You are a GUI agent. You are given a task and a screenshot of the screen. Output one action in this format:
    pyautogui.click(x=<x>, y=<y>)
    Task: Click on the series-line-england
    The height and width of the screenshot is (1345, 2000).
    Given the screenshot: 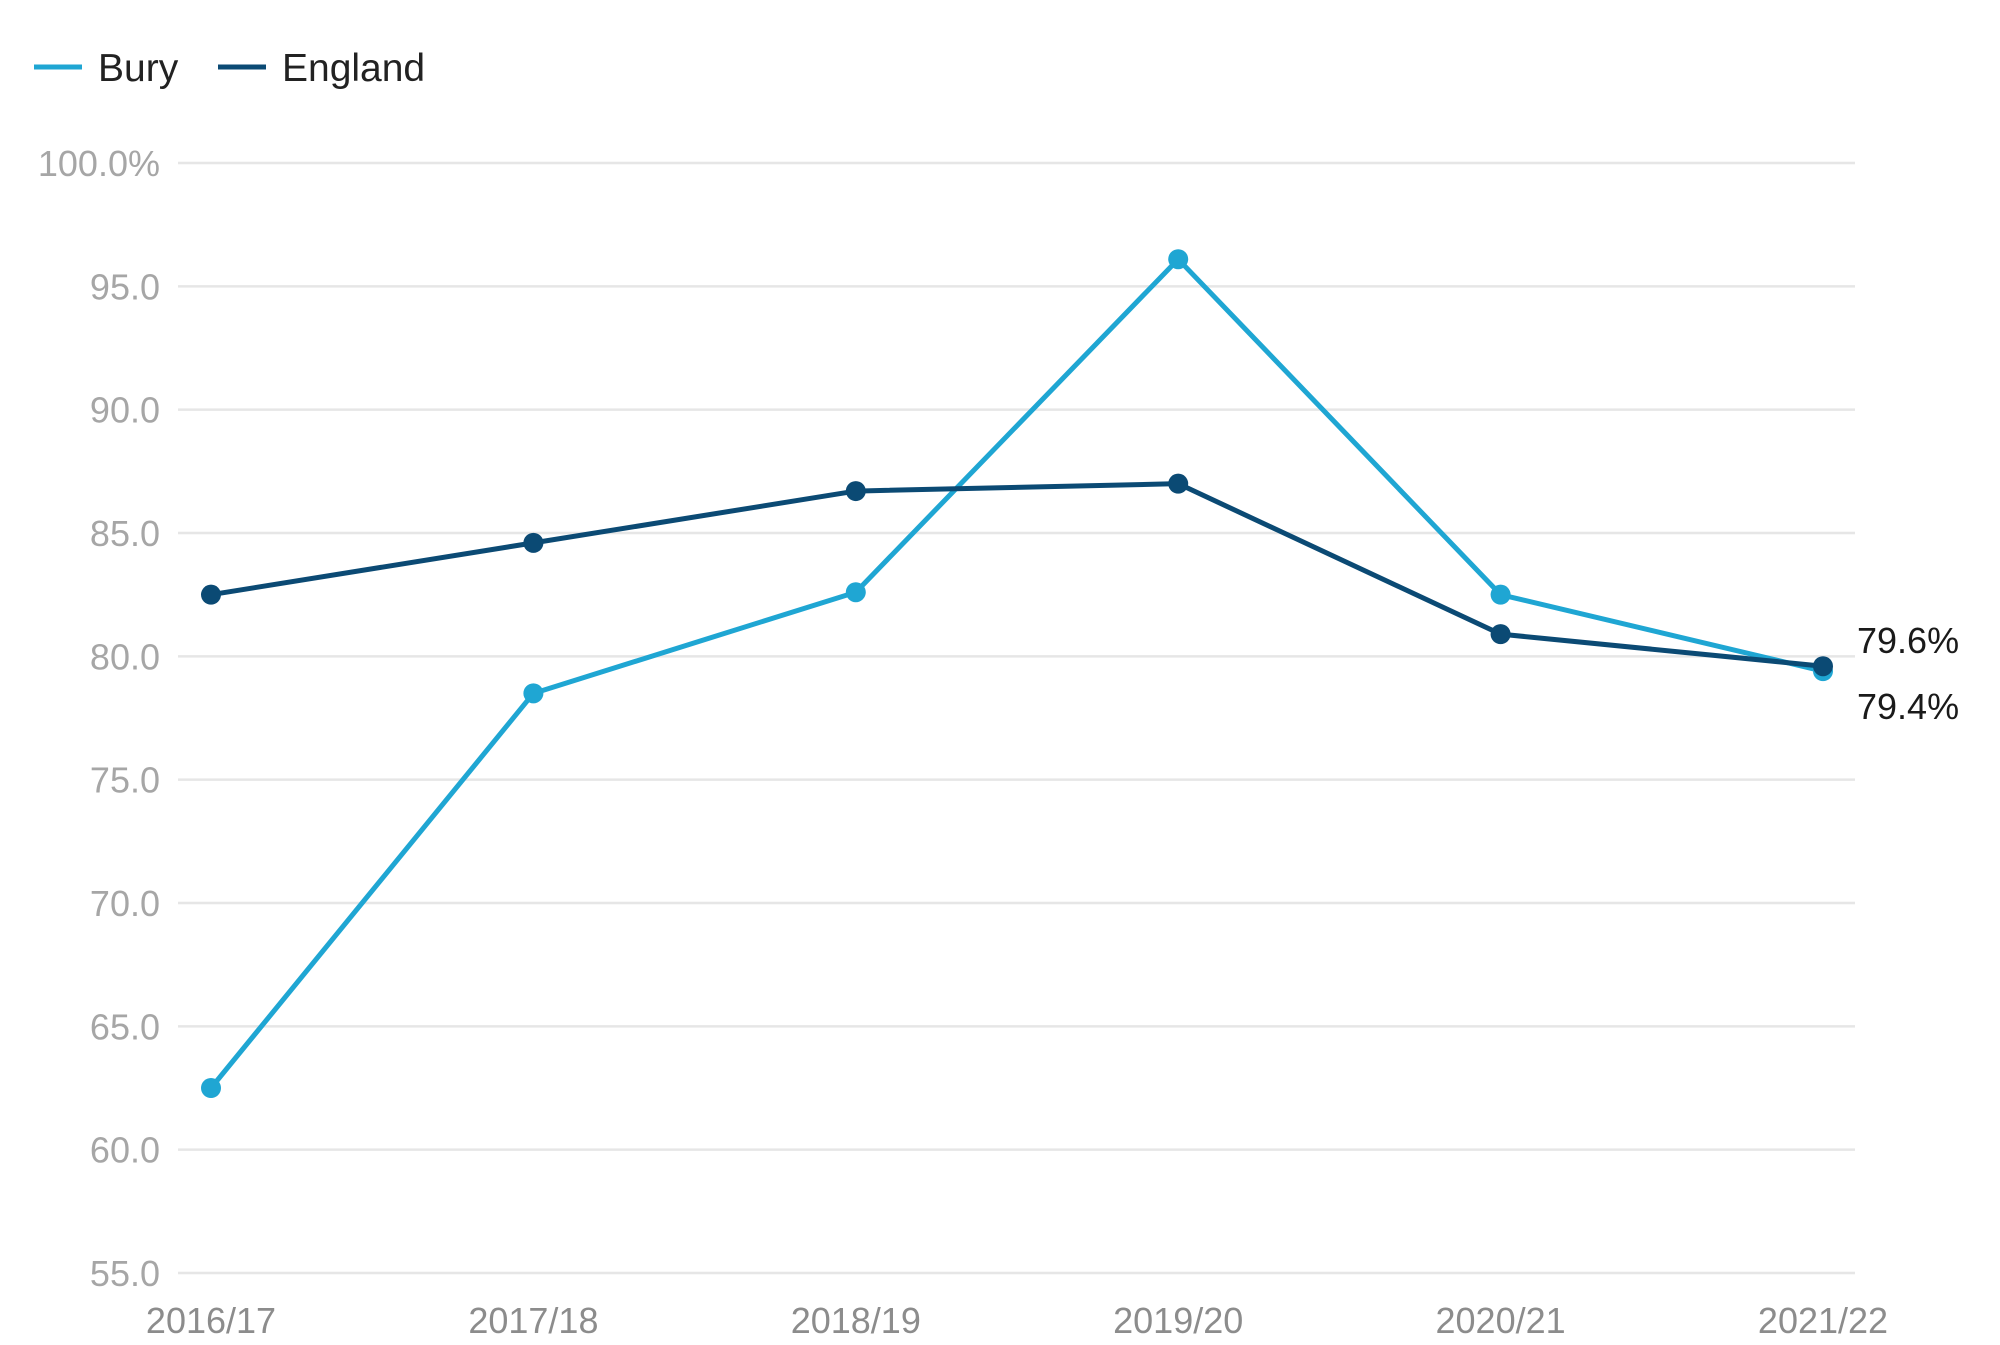 What is the action you would take?
    pyautogui.click(x=1017, y=575)
    